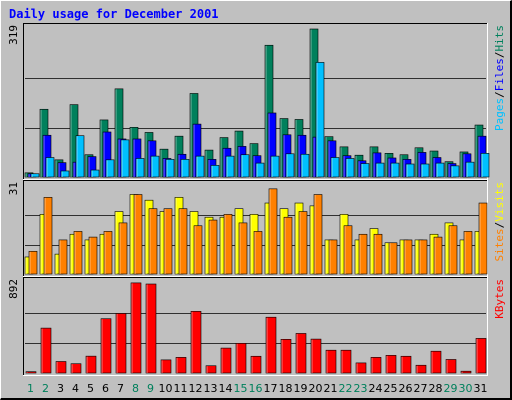 This screenshot has width=512, height=400. Describe the element at coordinates (331, 388) in the screenshot. I see `x-tick-day-21: 21` at that location.